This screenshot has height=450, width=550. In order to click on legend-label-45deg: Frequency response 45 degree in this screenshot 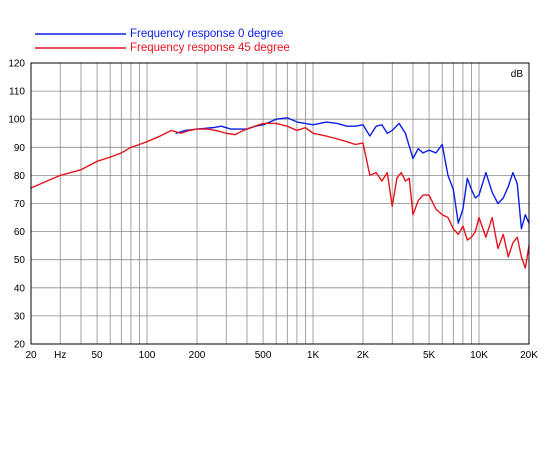, I will do `click(210, 48)`.